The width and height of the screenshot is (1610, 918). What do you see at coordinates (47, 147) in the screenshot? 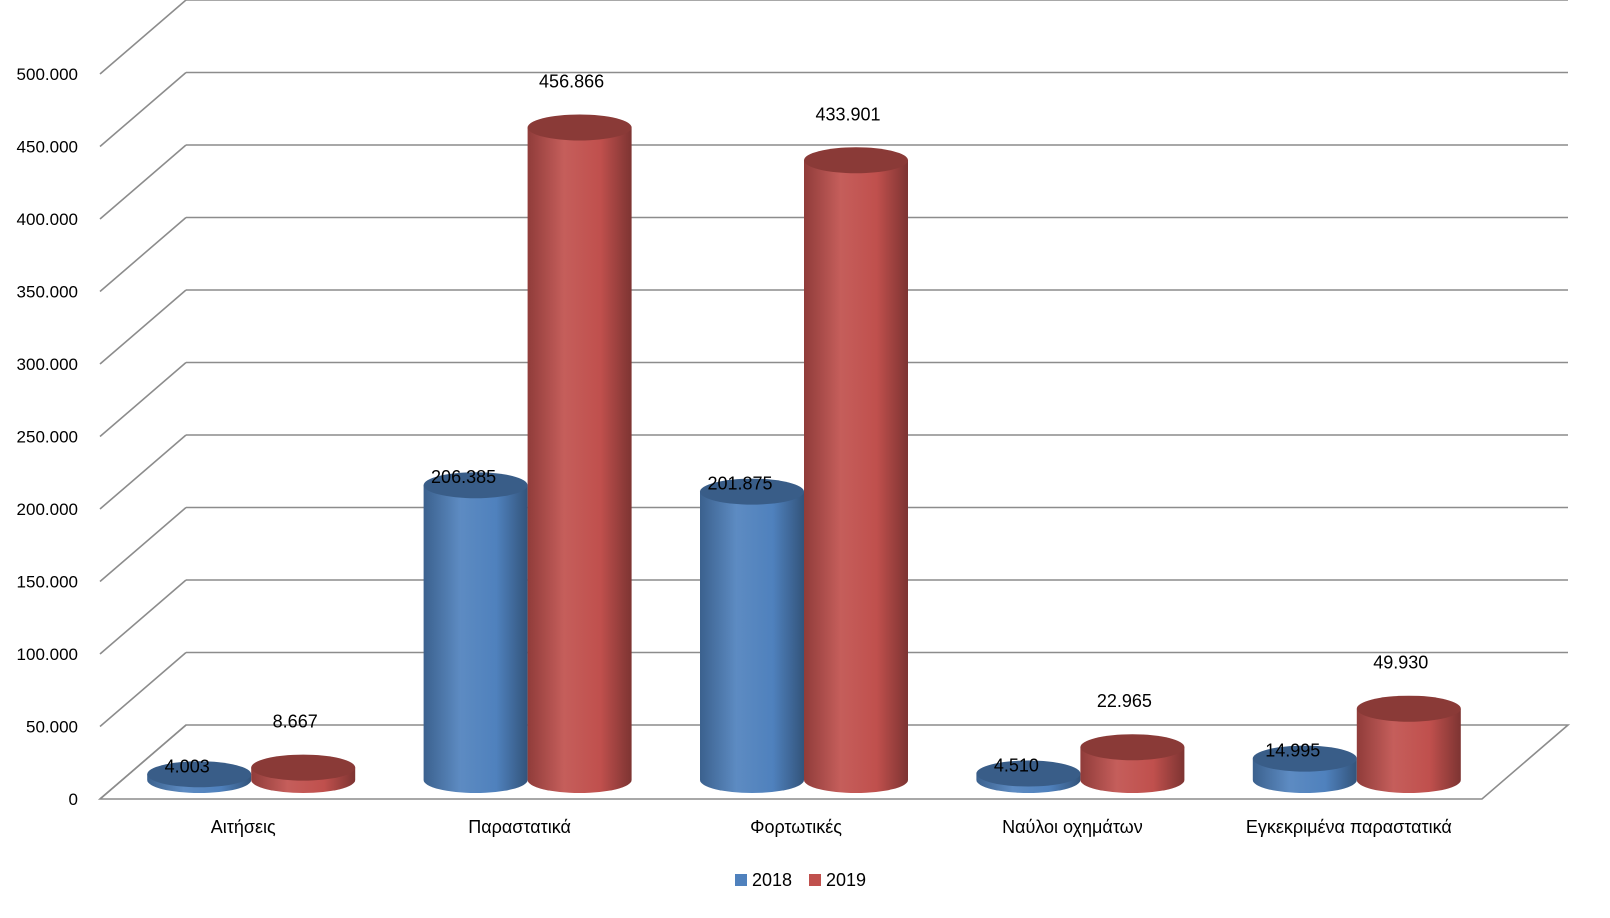
I see `y-tick-label: 450.000` at bounding box center [47, 147].